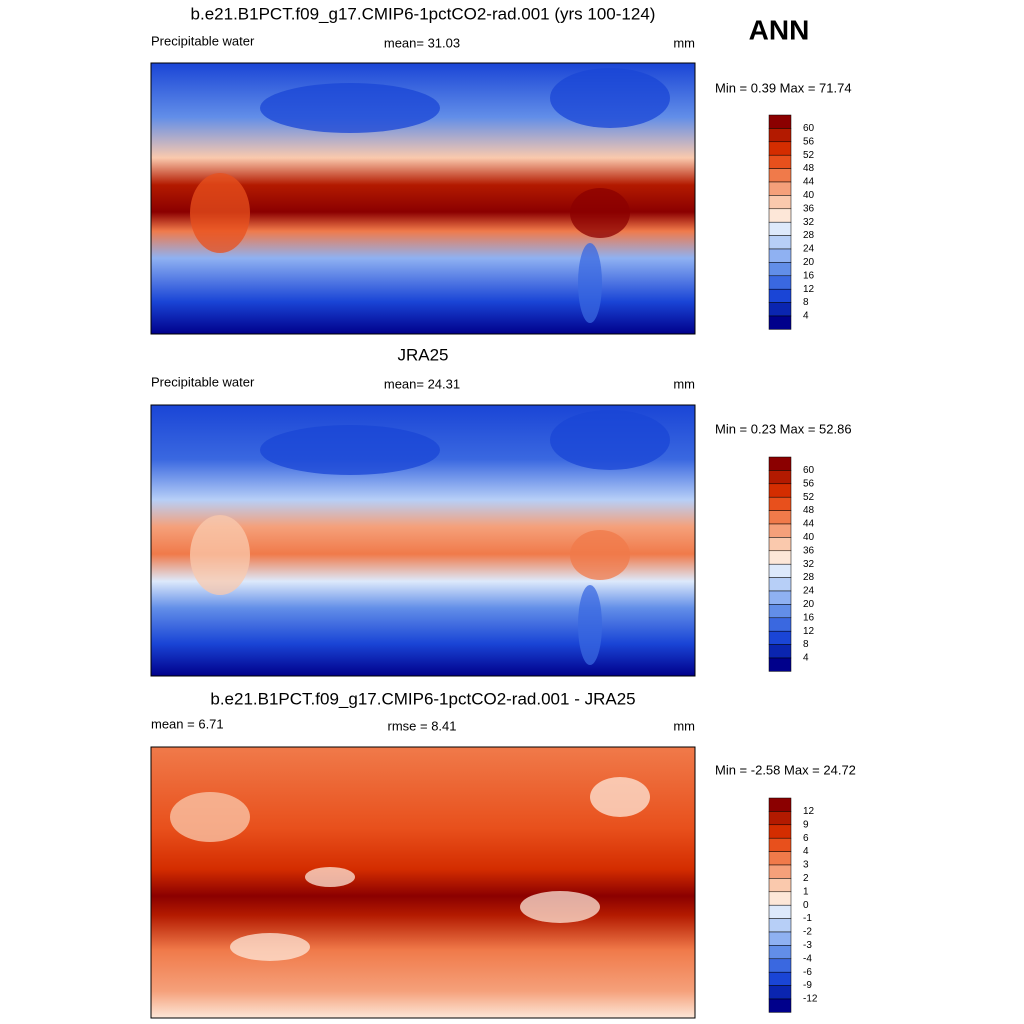 The width and height of the screenshot is (1024, 1024). Describe the element at coordinates (809, 168) in the screenshot. I see `colorbar-label: 48` at that location.